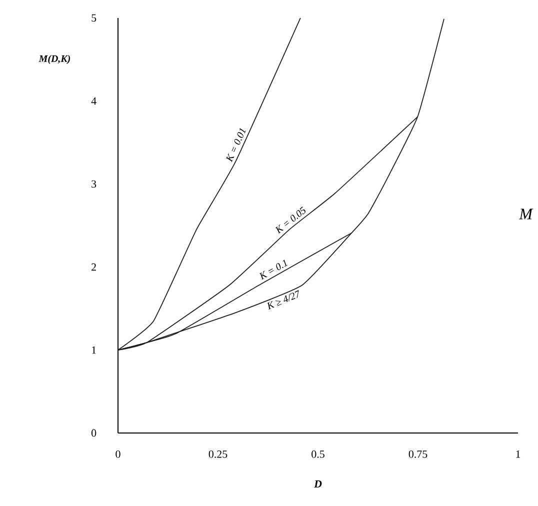  What do you see at coordinates (94, 184) in the screenshot?
I see `y-tick-label: 3` at bounding box center [94, 184].